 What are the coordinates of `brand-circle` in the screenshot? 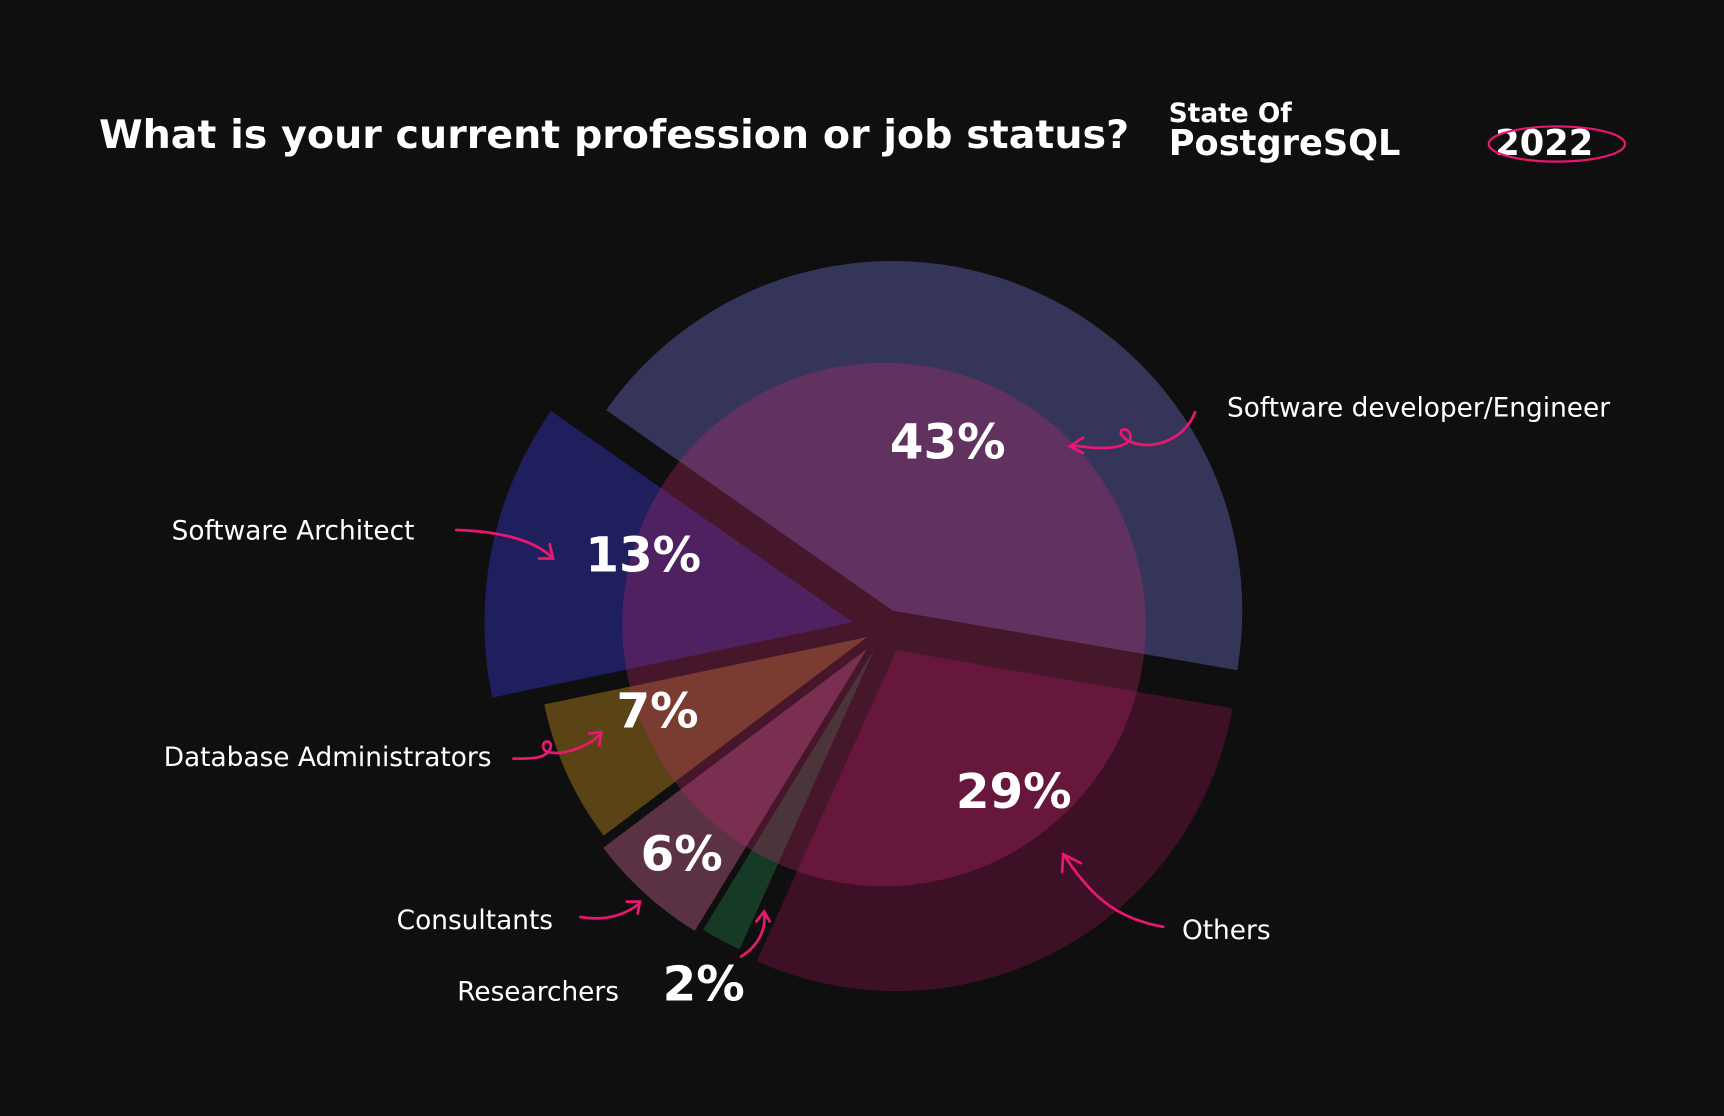 It's located at (1557, 144).